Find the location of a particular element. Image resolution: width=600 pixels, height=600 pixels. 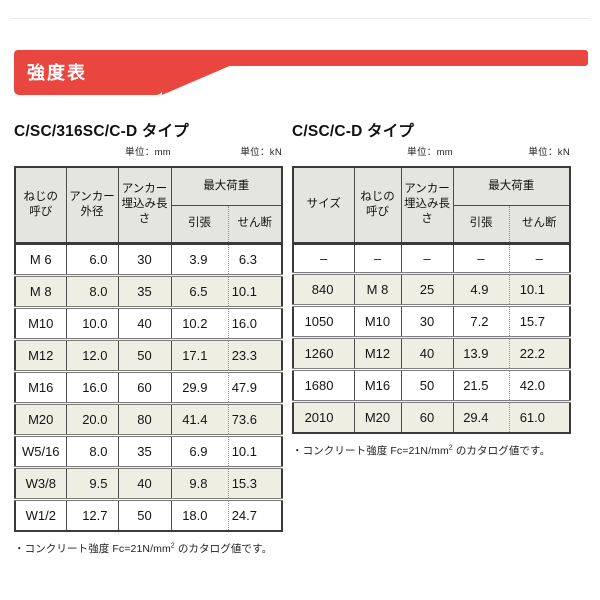

table-cell: 35 is located at coordinates (145, 290).